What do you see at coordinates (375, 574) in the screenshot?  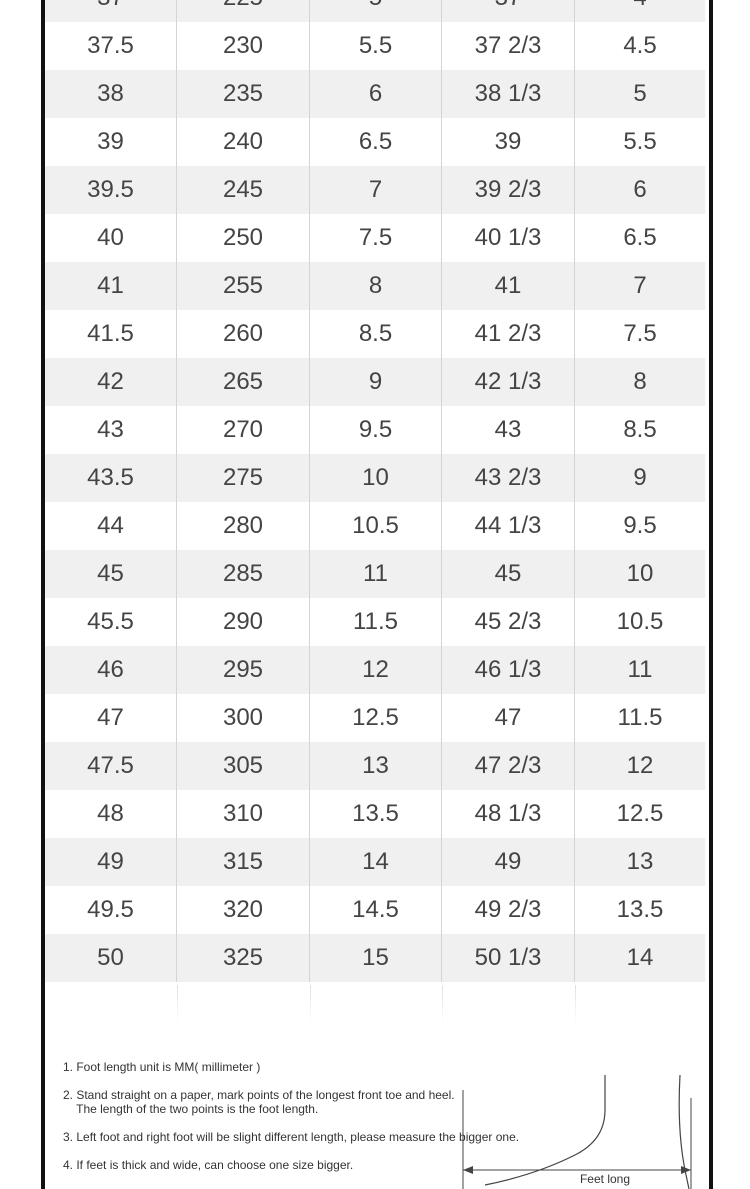 I see `table-row: 45 285 11 45 10` at bounding box center [375, 574].